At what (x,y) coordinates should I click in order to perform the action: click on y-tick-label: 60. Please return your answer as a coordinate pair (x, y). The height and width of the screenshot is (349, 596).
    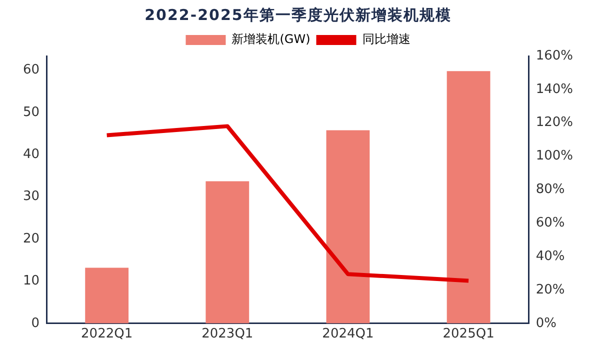
    Looking at the image, I should click on (31, 70).